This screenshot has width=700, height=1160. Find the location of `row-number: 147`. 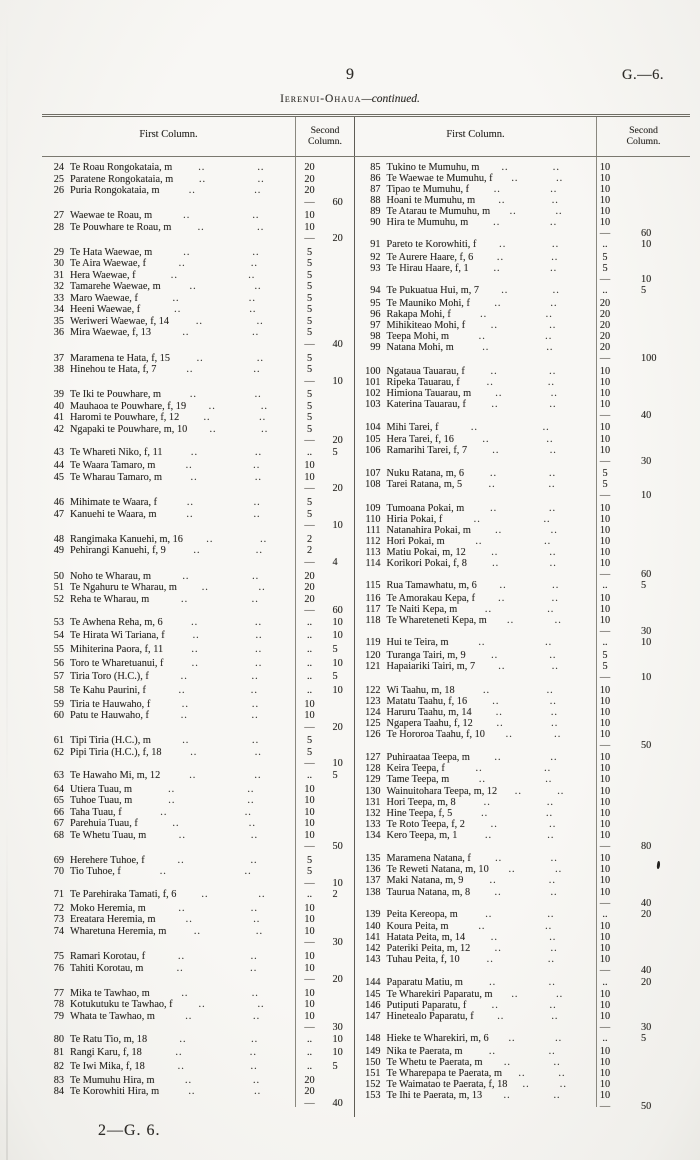

row-number: 147 is located at coordinates (373, 1017).